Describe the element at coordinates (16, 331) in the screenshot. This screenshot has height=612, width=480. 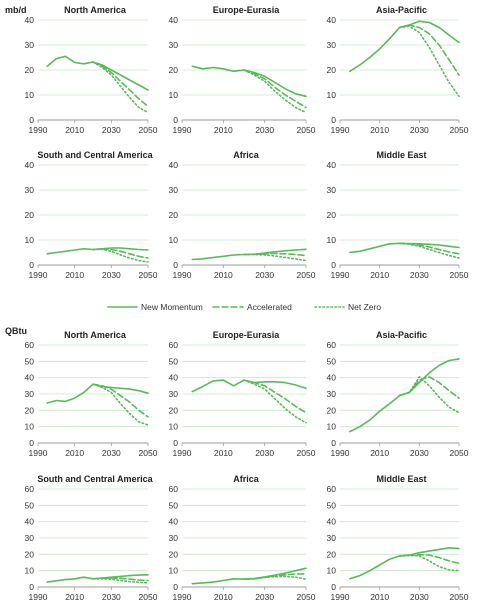
I see `unit-label: QBtu` at that location.